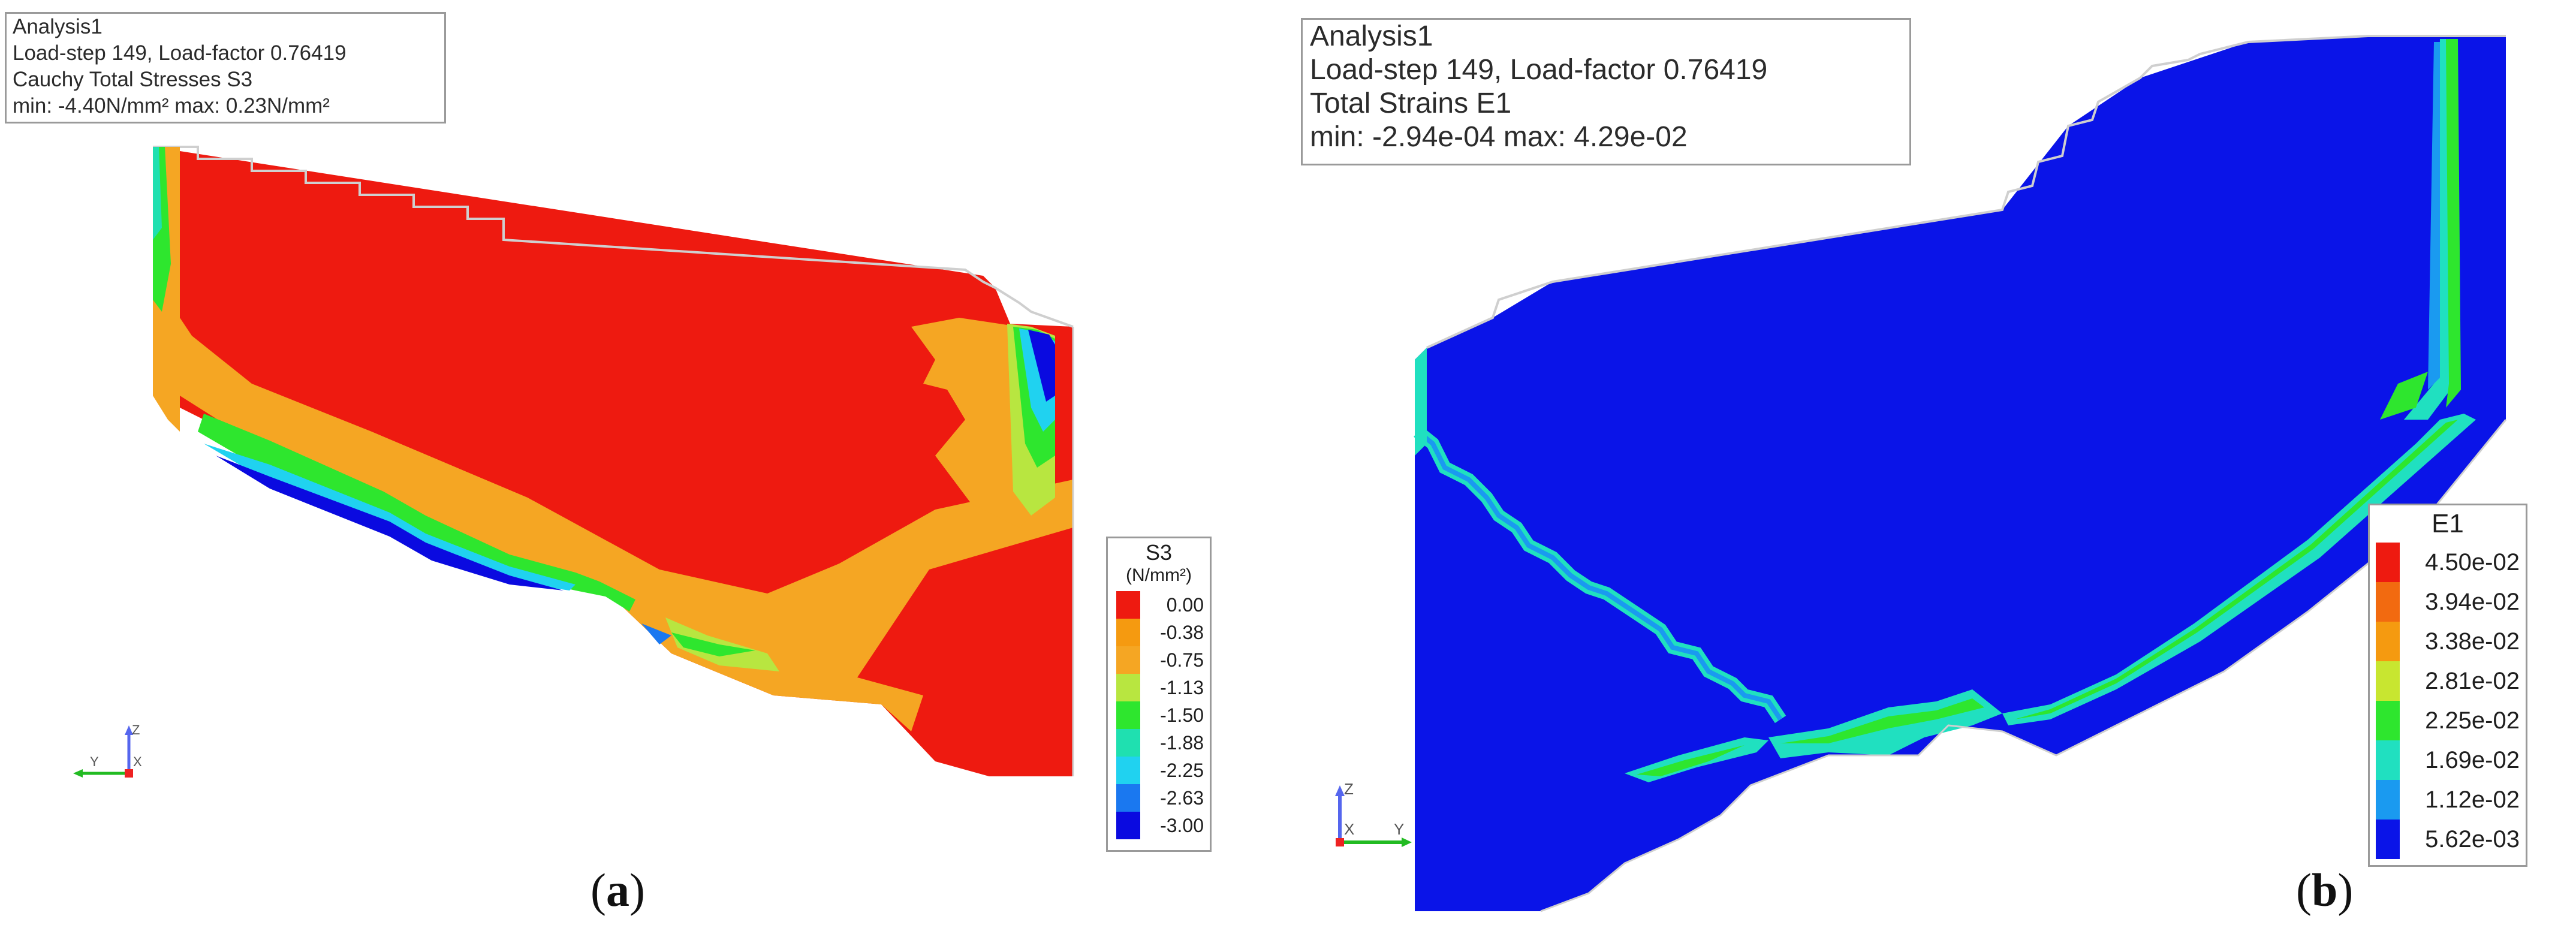 This screenshot has height=940, width=2576. Describe the element at coordinates (133, 79) in the screenshot. I see `info-result-name: Cauchy Total Stresses S3` at that location.